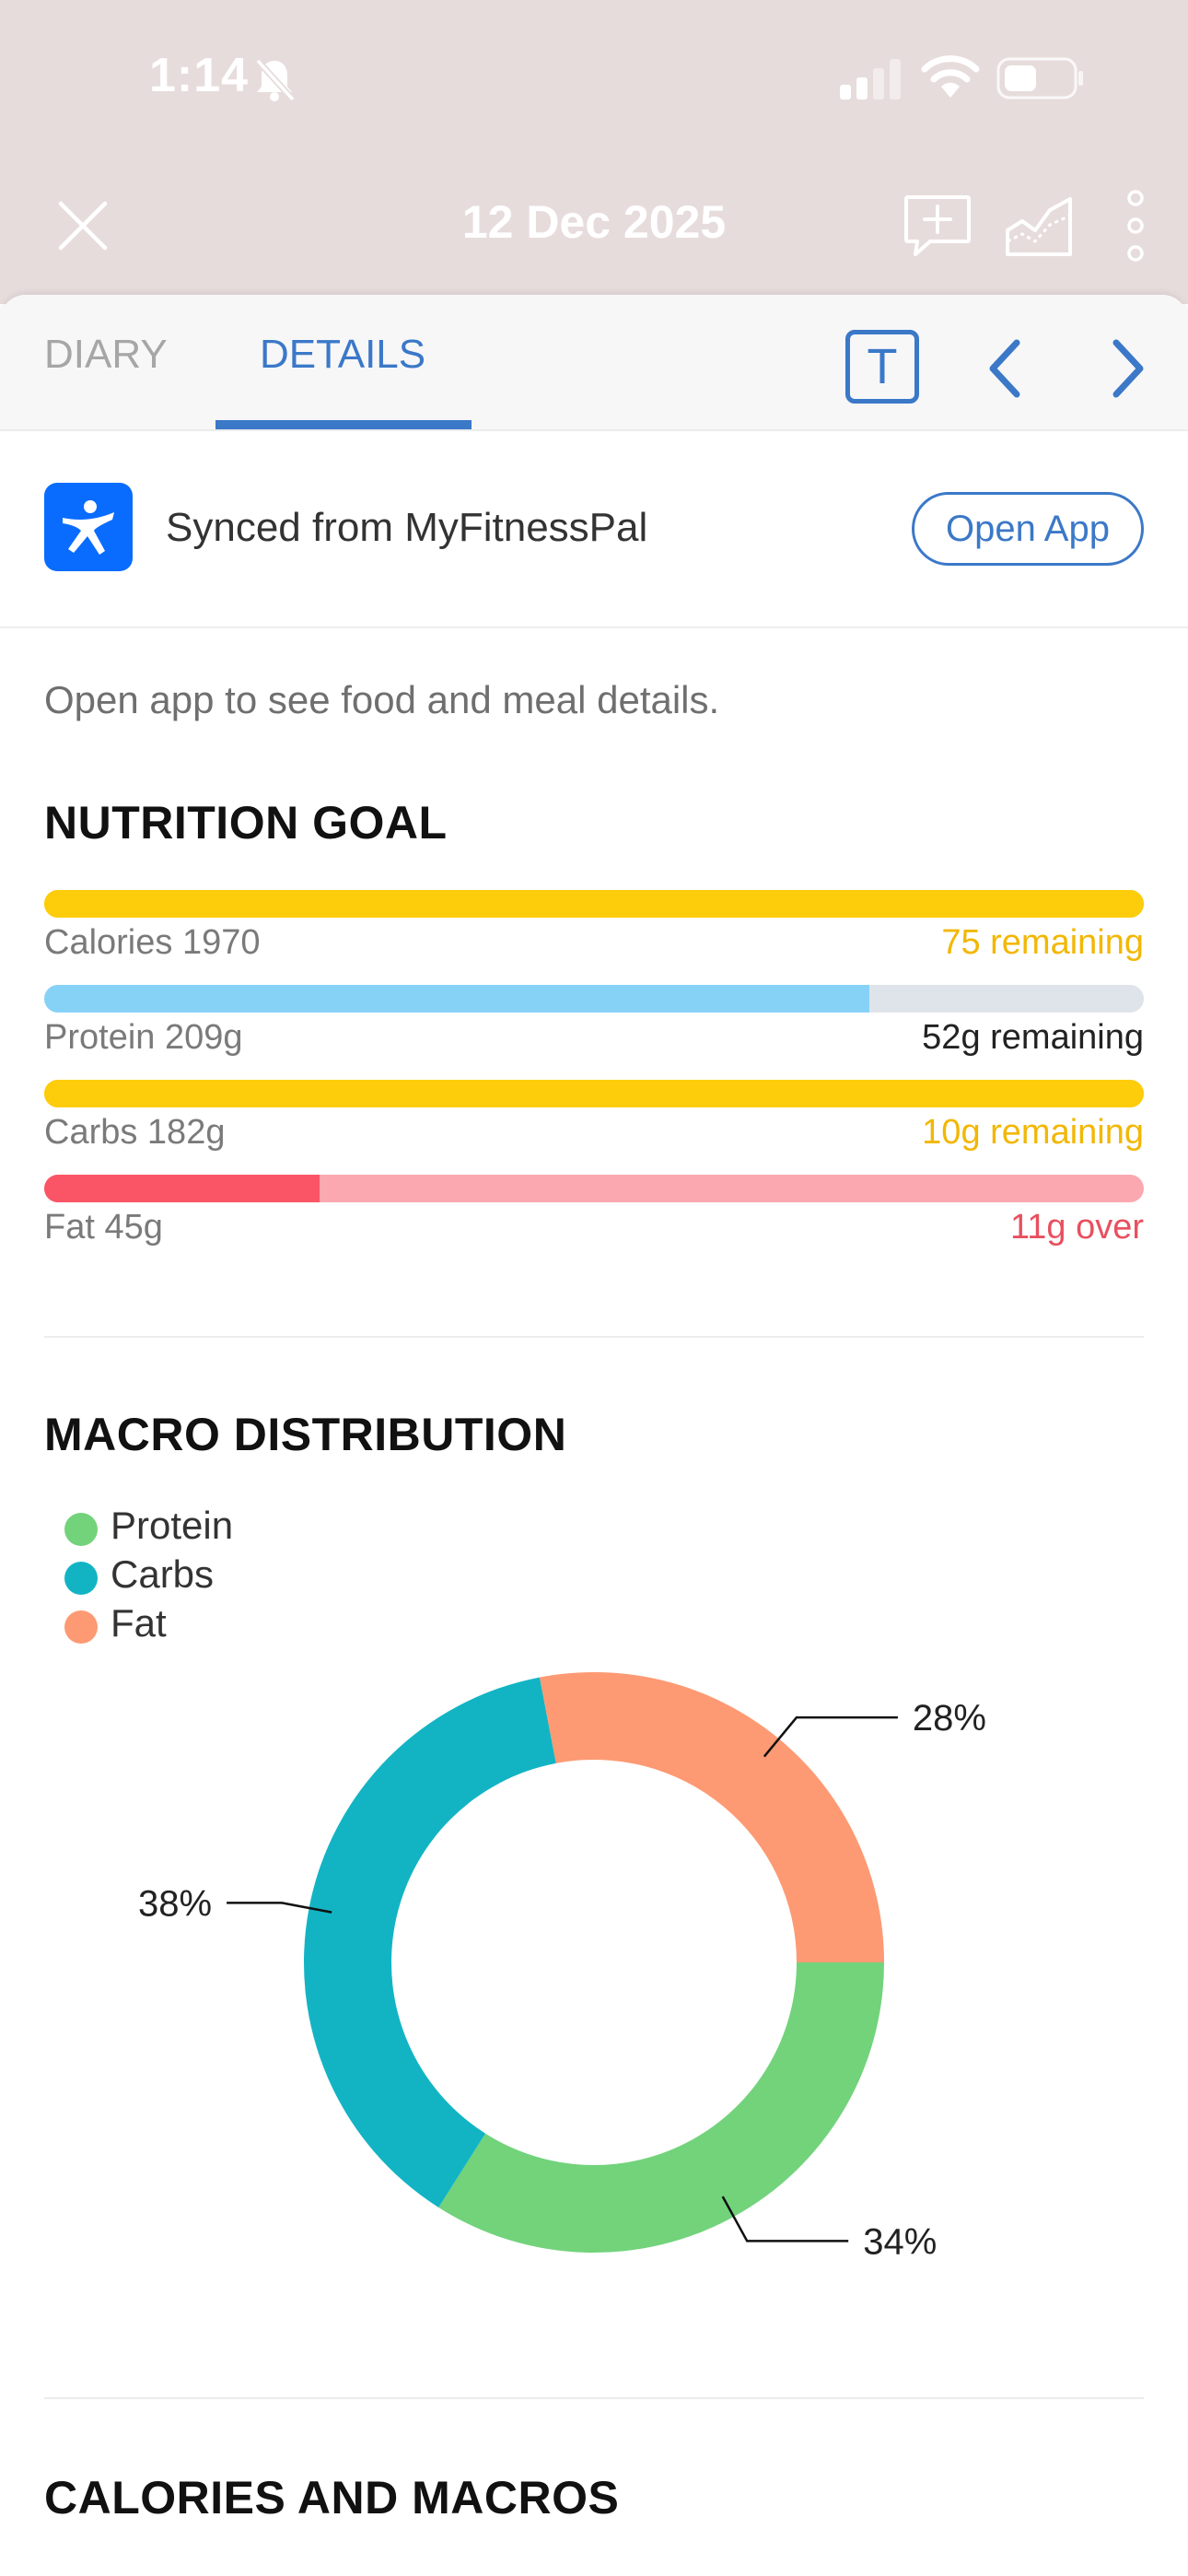 The width and height of the screenshot is (1188, 2576). I want to click on text-toggle-button: T, so click(882, 367).